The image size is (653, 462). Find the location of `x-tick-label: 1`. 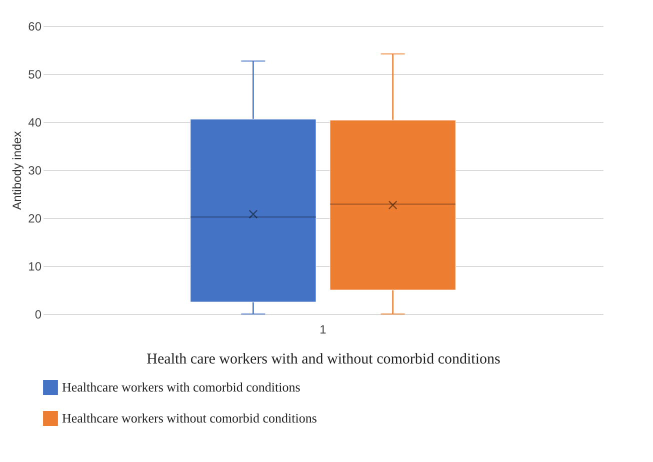

x-tick-label: 1 is located at coordinates (323, 329).